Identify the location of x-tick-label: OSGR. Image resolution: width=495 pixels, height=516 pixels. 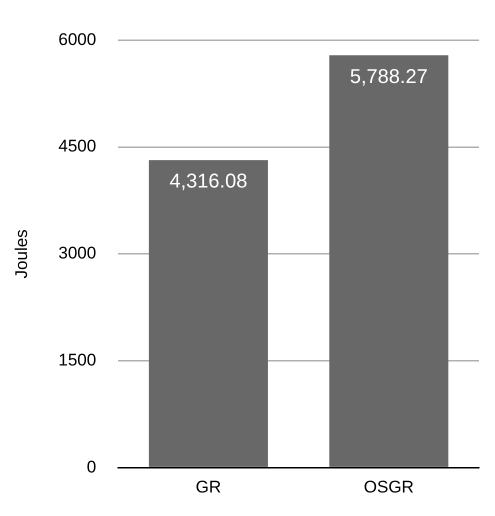
(389, 486).